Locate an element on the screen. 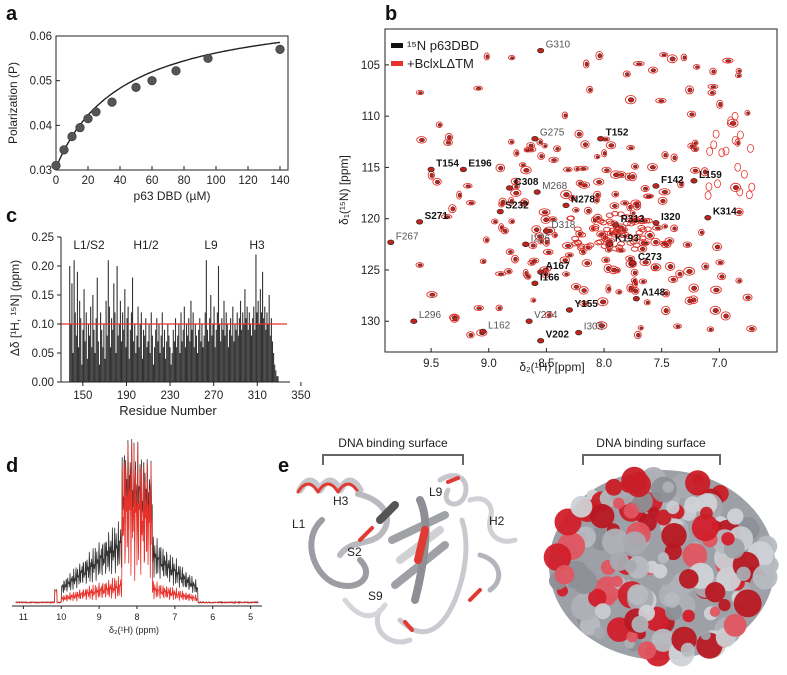 The image size is (787, 675). panel-c-xtick-label: 270 is located at coordinates (213, 396).